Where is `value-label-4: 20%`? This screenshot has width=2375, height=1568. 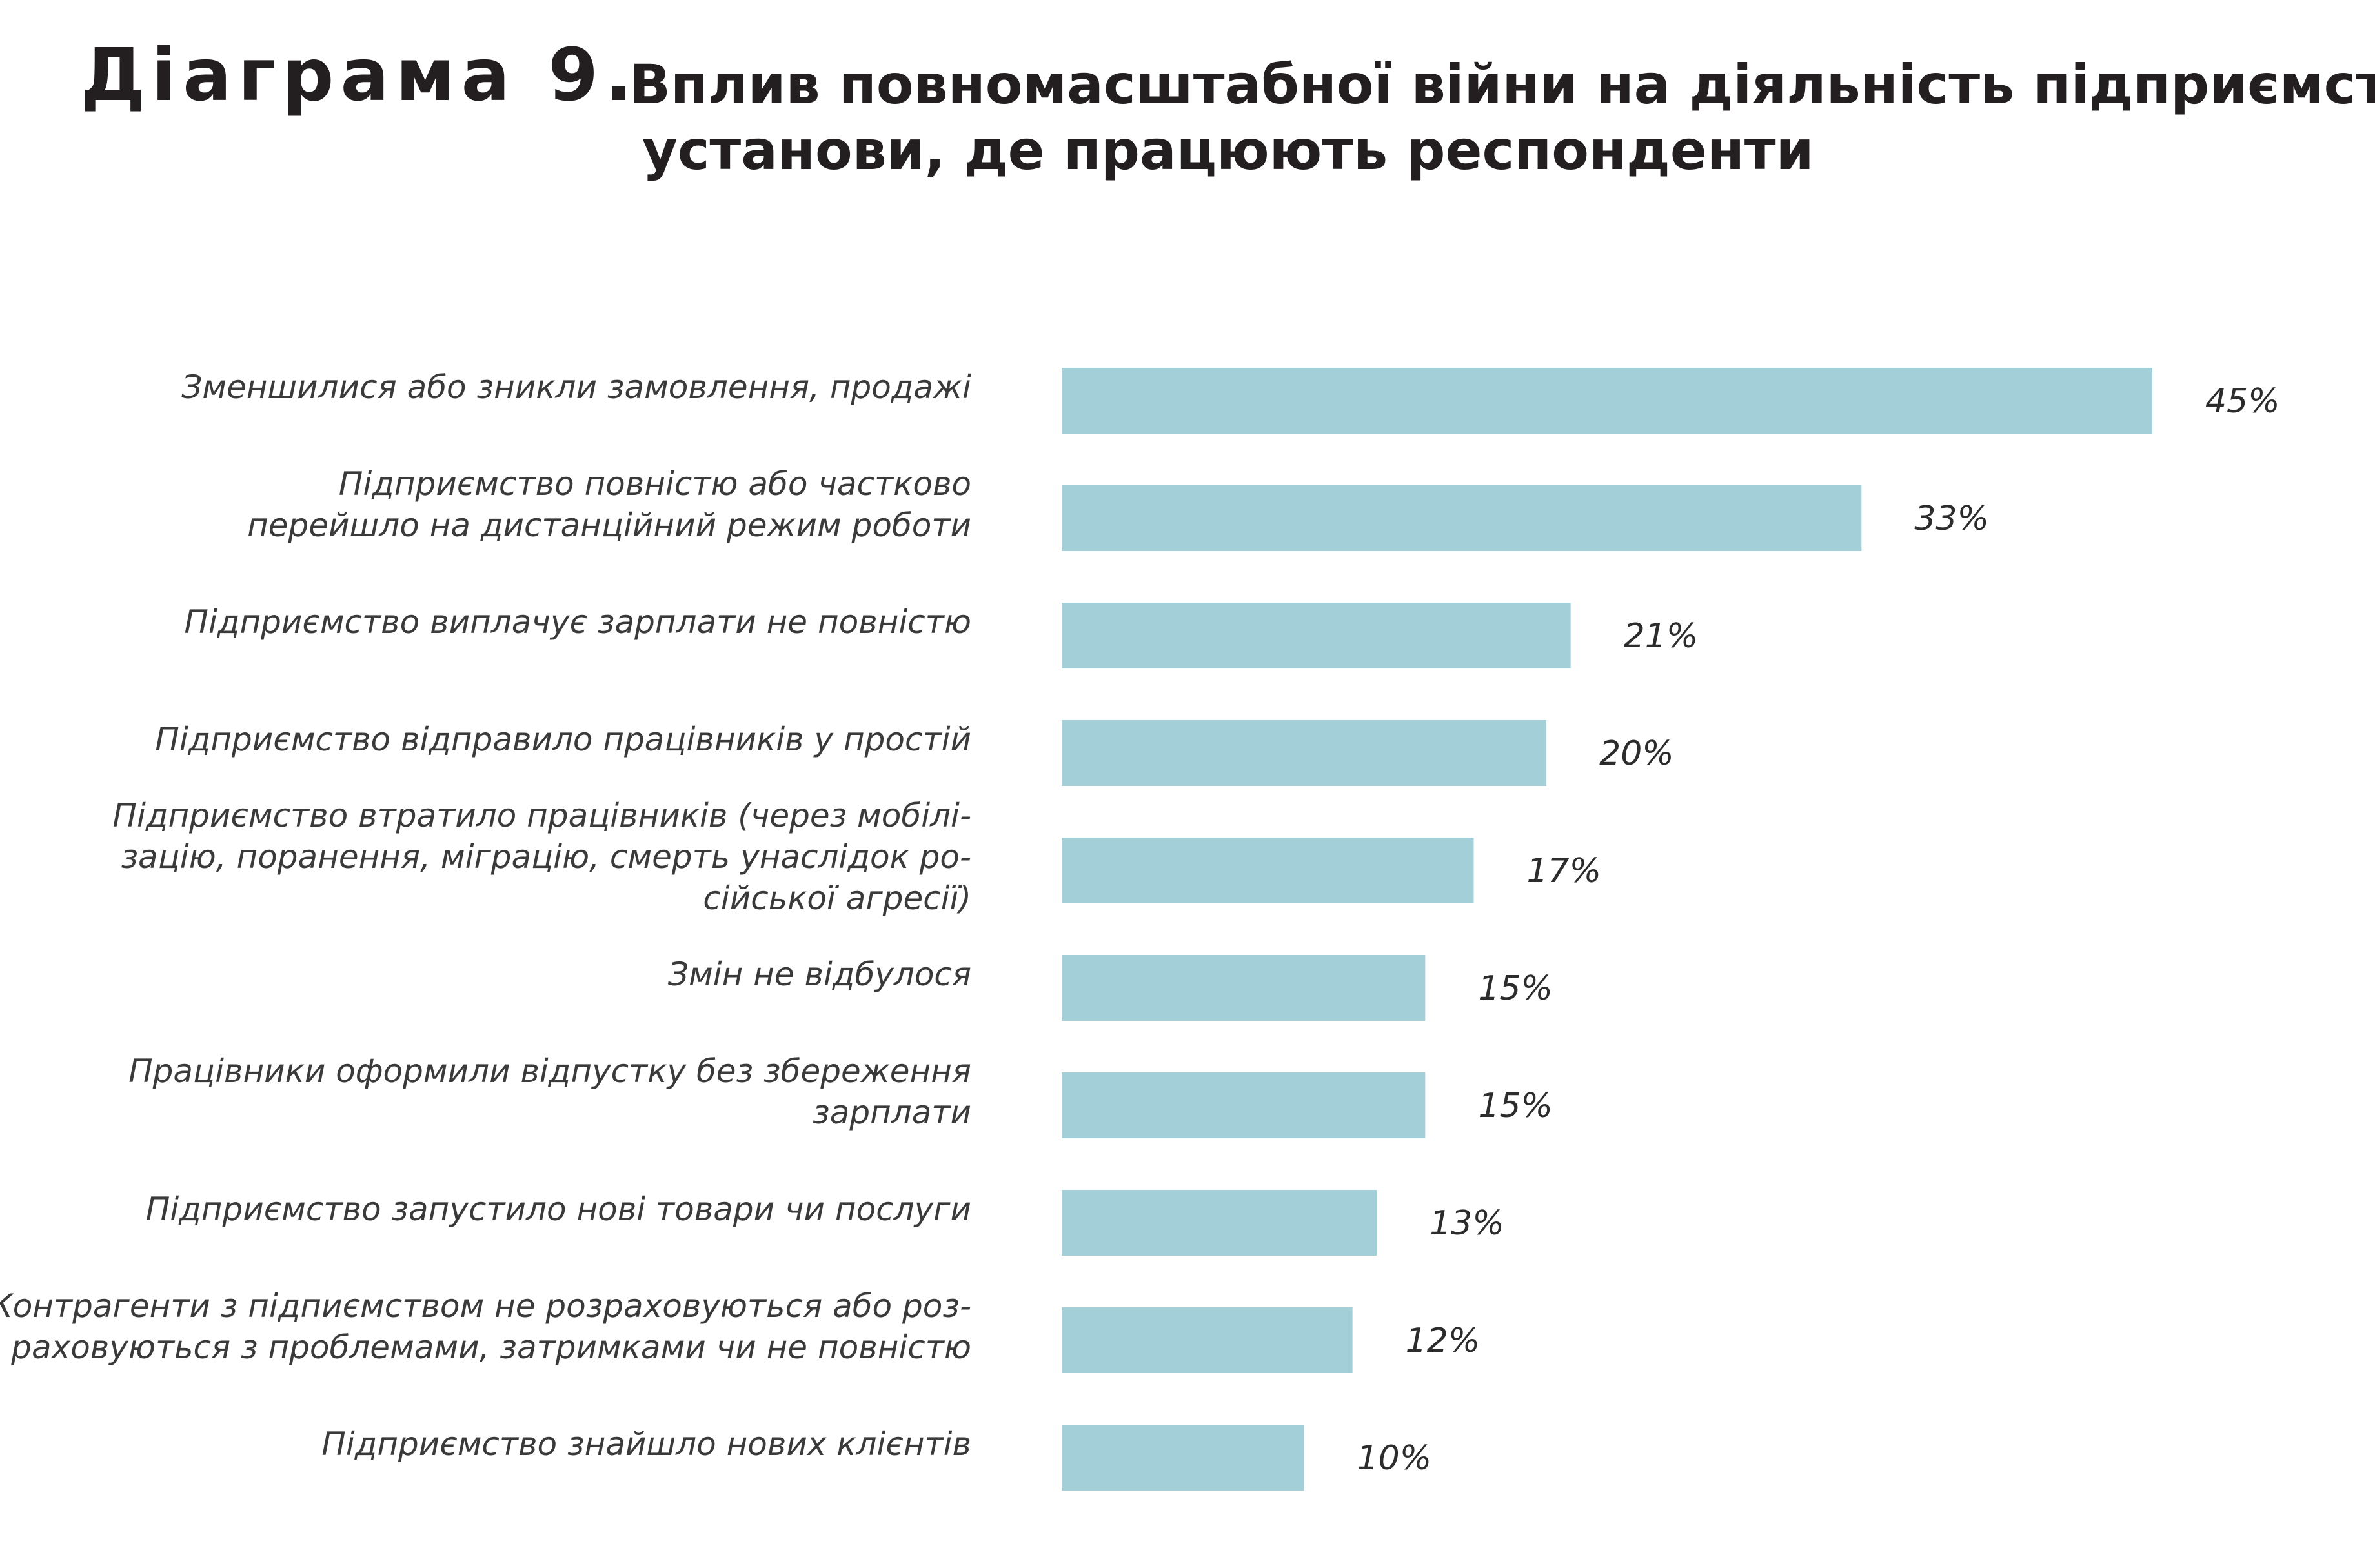 value-label-4: 20% is located at coordinates (1636, 753).